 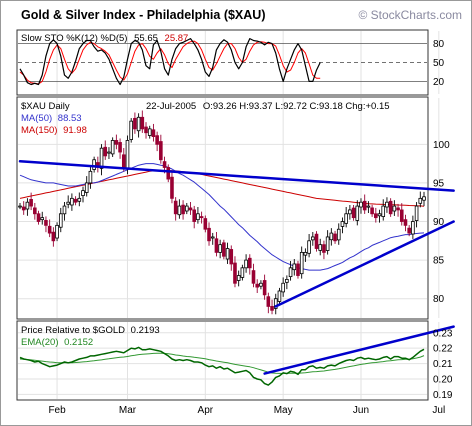 What do you see at coordinates (443, 364) in the screenshot?
I see `relative-tick-label: 0.21` at bounding box center [443, 364].